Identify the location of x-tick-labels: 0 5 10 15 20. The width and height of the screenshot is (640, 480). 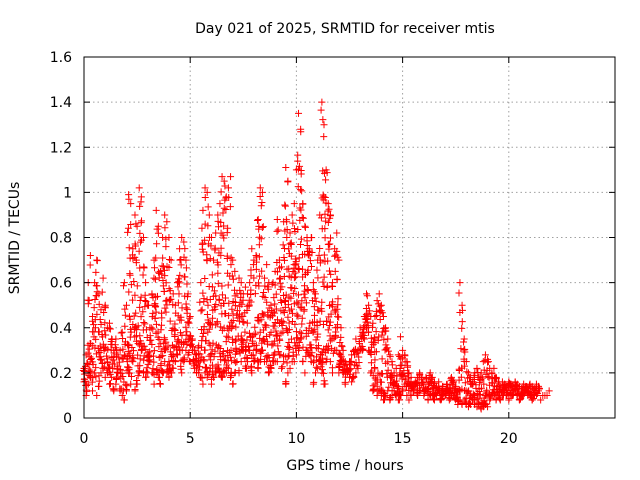
(299, 439).